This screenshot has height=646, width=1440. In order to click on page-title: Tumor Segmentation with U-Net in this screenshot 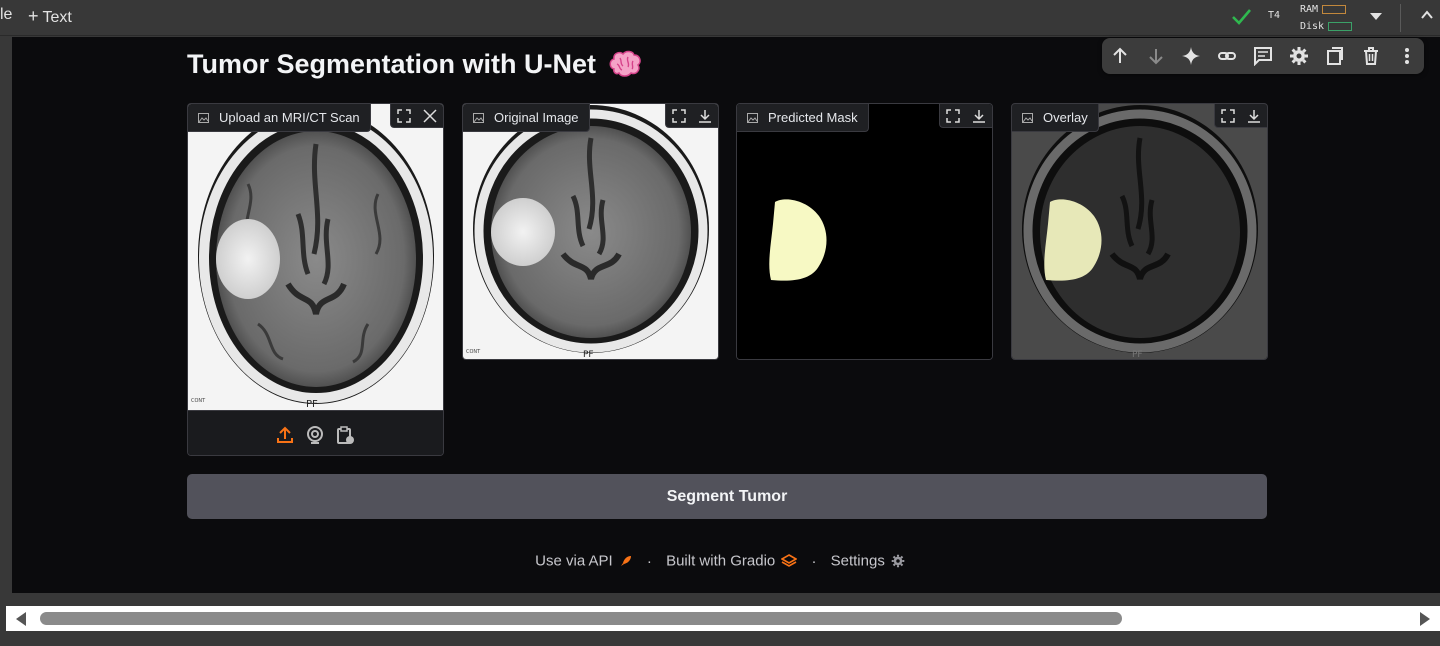, I will do `click(414, 64)`.